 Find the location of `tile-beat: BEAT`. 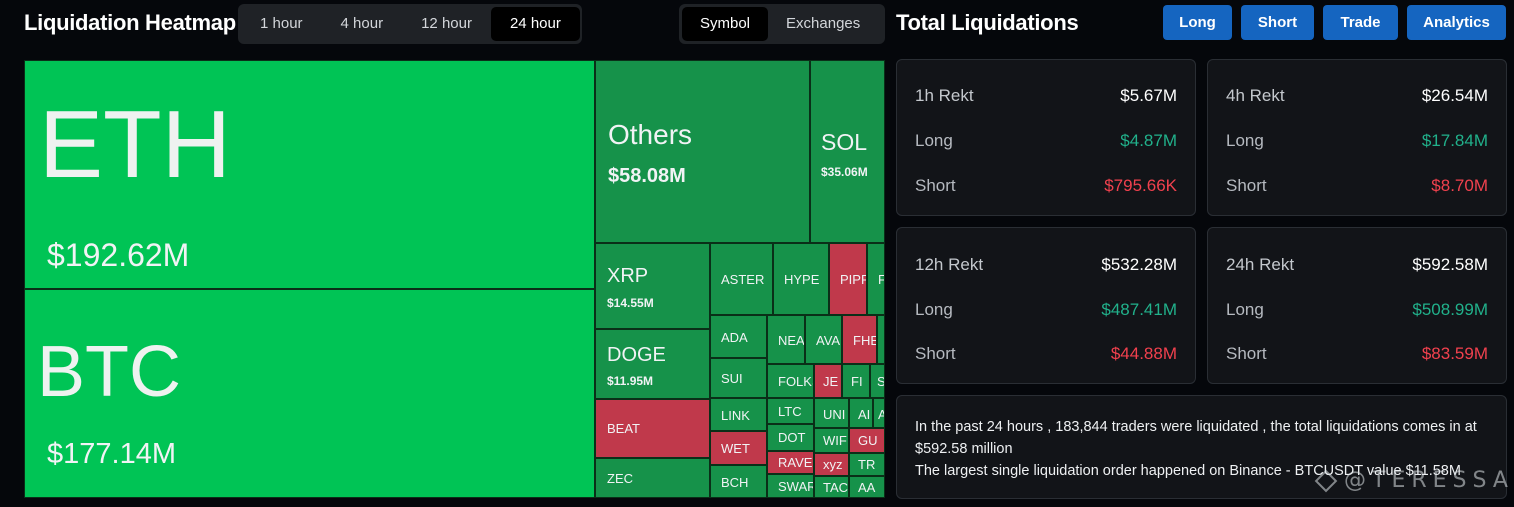

tile-beat: BEAT is located at coordinates (652, 428).